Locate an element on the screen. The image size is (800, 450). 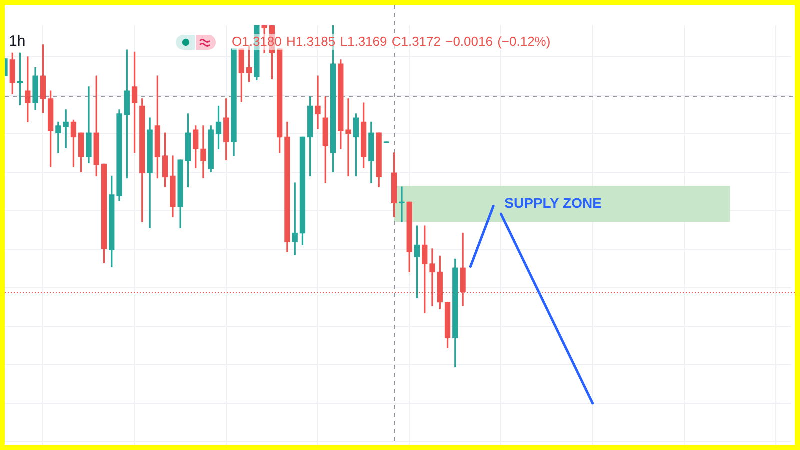
text: O1.3180 H1.3185 L1.3169 C1.3172 −0.0016 (−0.12%) is located at coordinates (391, 42).